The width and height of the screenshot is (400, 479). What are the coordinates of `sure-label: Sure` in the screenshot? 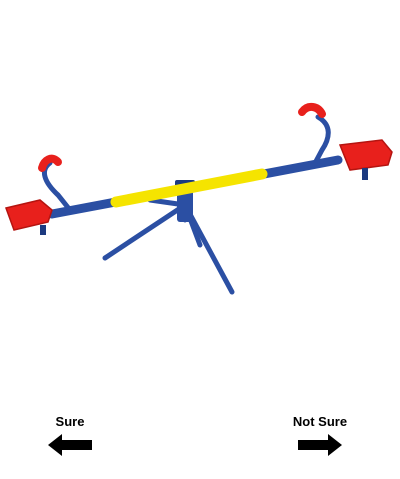 It's located at (70, 421).